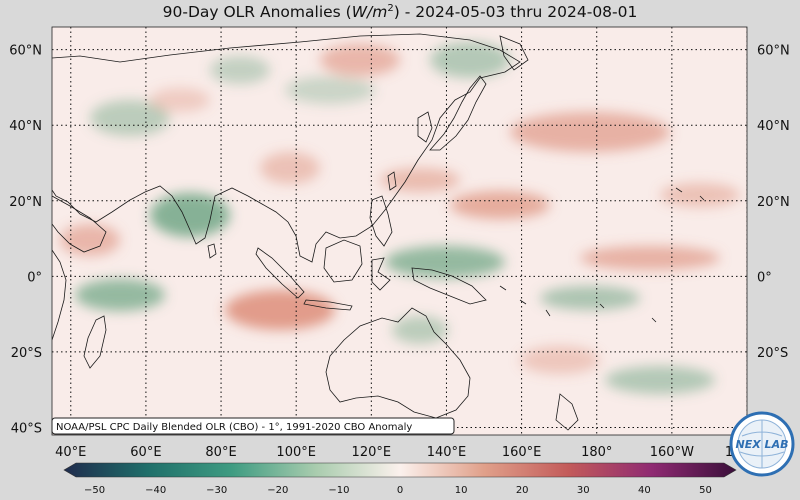 Image resolution: width=800 pixels, height=500 pixels. Describe the element at coordinates (764, 277) in the screenshot. I see `lat-label-right: 0°` at that location.